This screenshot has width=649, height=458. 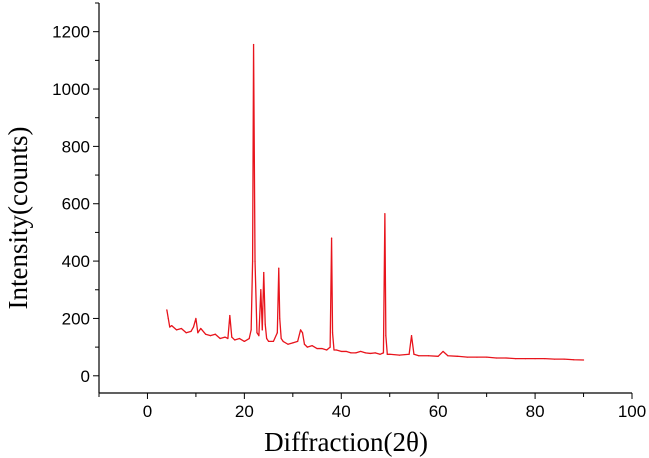 What do you see at coordinates (438, 411) in the screenshot?
I see `x-tick-label: 60` at bounding box center [438, 411].